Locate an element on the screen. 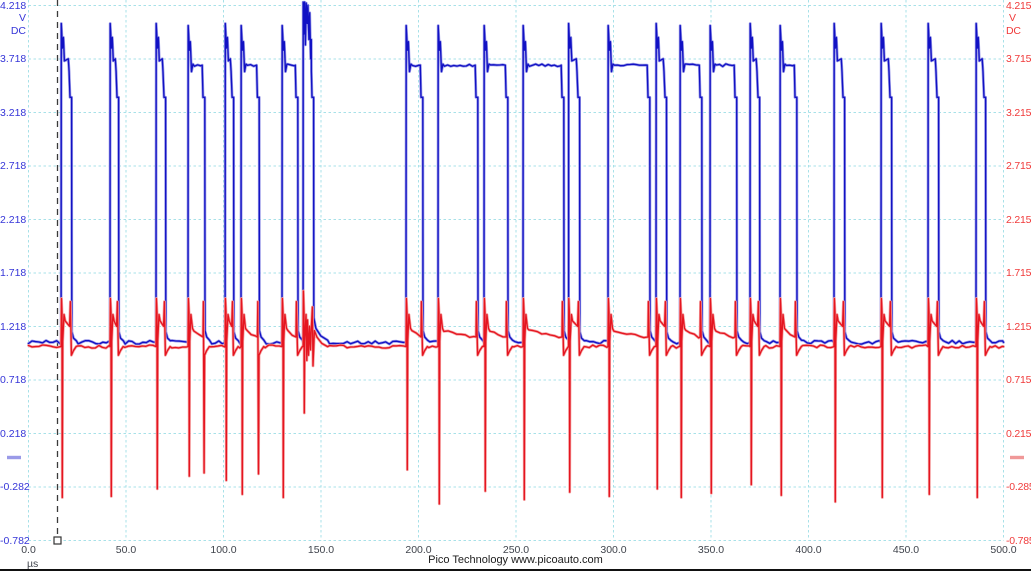 Image resolution: width=1031 pixels, height=573 pixels. right-axis-tick-label: 2.215 is located at coordinates (1018, 219).